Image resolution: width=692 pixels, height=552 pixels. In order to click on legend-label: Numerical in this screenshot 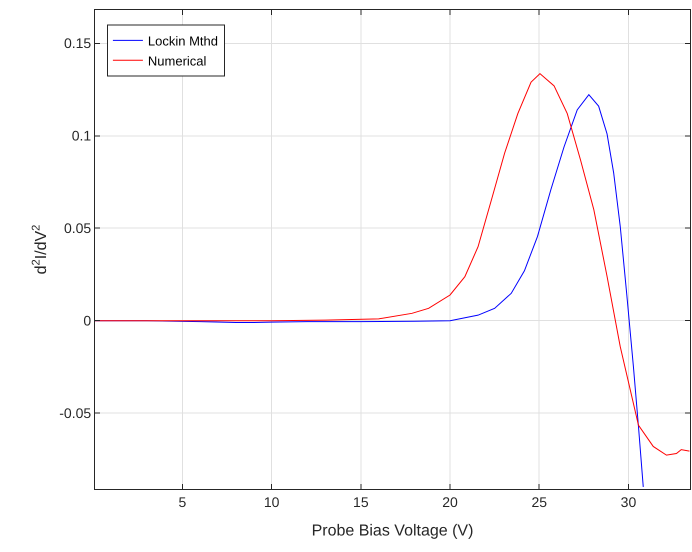, I will do `click(177, 60)`.